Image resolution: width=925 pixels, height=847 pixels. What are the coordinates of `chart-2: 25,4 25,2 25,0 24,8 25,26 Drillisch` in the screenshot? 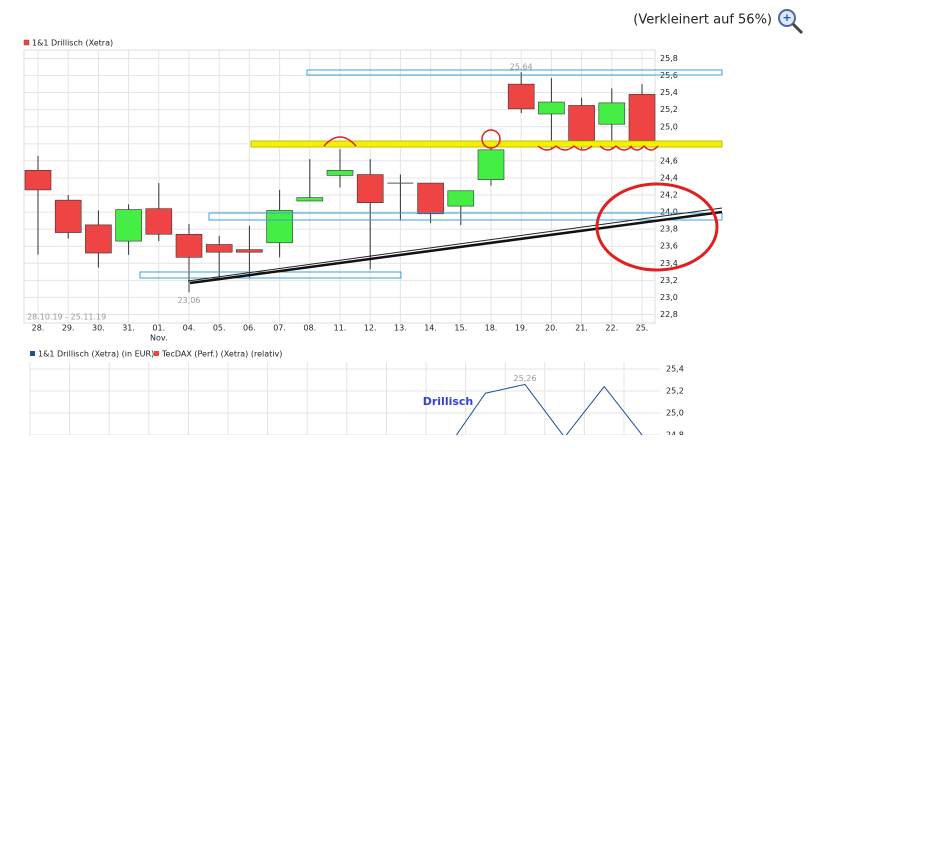 It's located at (356, 401).